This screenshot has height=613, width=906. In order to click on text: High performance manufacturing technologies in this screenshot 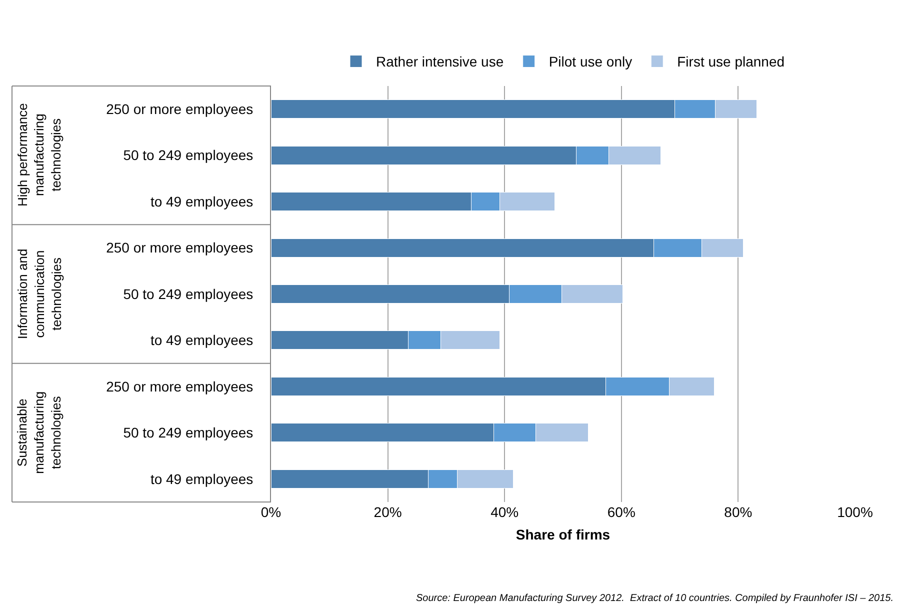, I will do `click(39, 154)`.